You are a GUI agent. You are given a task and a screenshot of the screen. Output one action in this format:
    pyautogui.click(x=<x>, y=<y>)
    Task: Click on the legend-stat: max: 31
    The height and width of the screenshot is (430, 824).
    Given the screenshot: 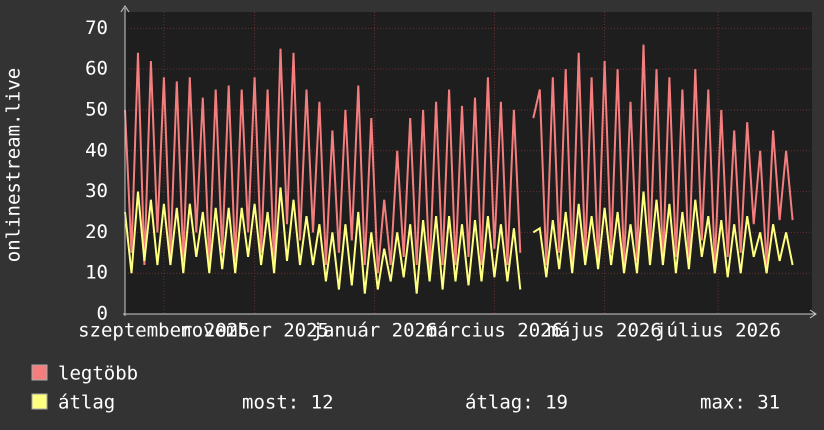 What is the action you would take?
    pyautogui.click(x=740, y=403)
    